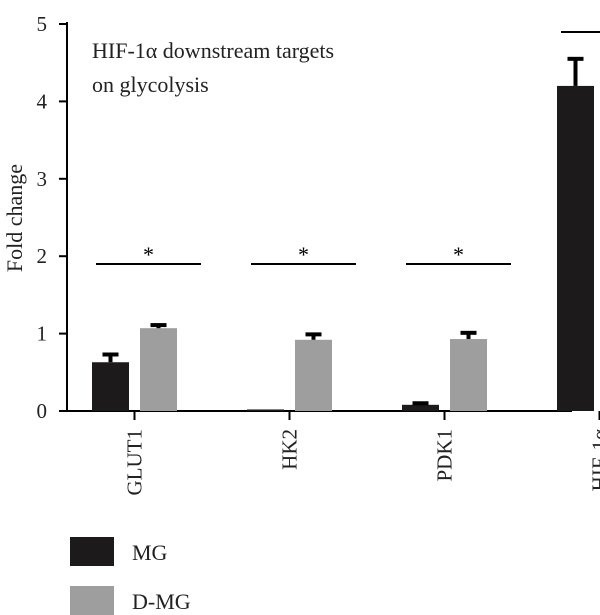 This screenshot has height=615, width=600. Describe the element at coordinates (92, 551) in the screenshot. I see `legend-swatch-mg` at that location.